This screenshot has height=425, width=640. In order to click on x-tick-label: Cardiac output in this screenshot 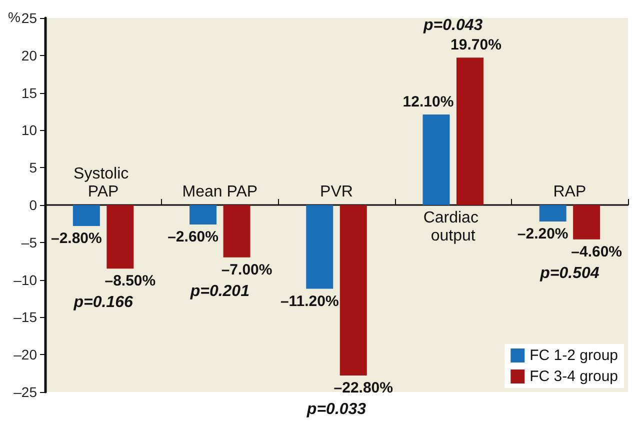, I will do `click(453, 227)`.